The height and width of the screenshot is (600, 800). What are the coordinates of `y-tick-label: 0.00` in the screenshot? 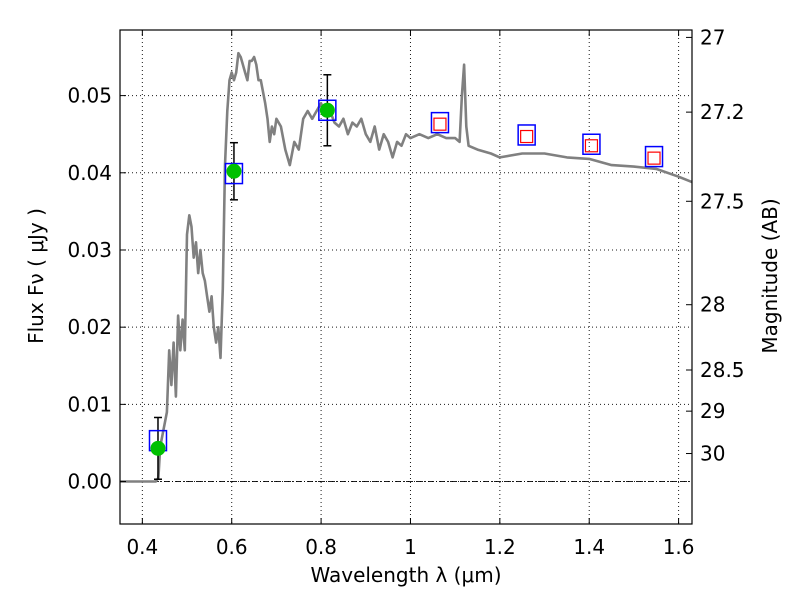 It's located at (89, 482).